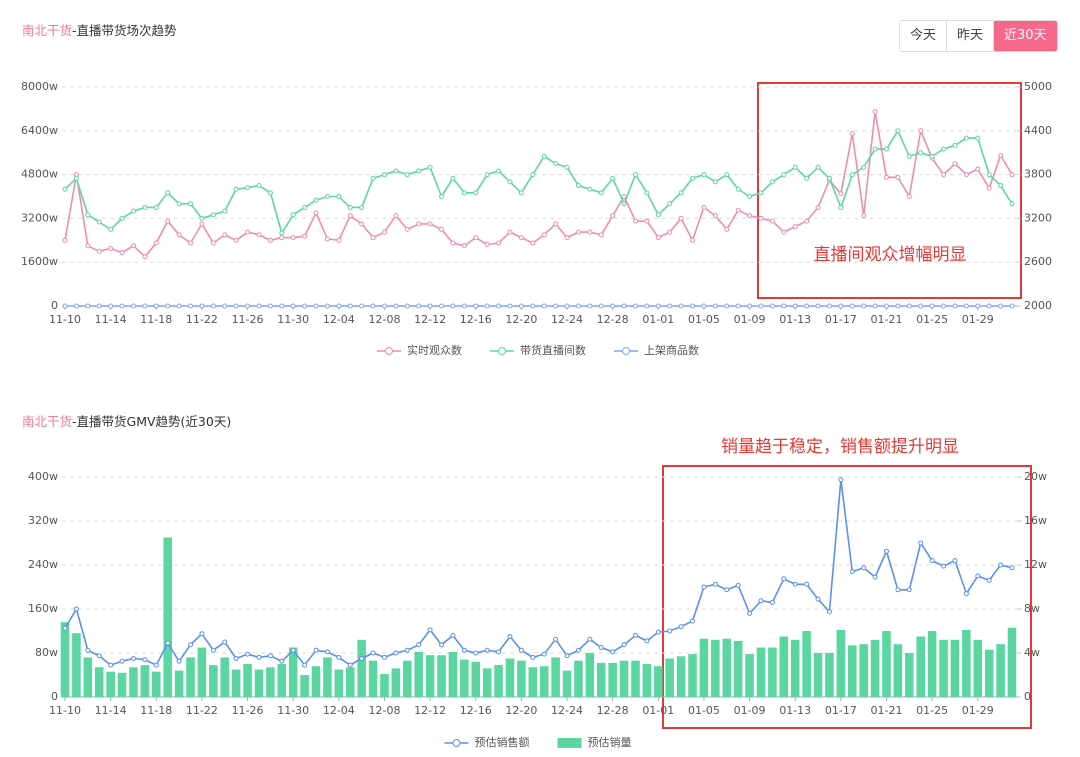  Describe the element at coordinates (567, 710) in the screenshot. I see `x-tick-label: 12-24` at that location.